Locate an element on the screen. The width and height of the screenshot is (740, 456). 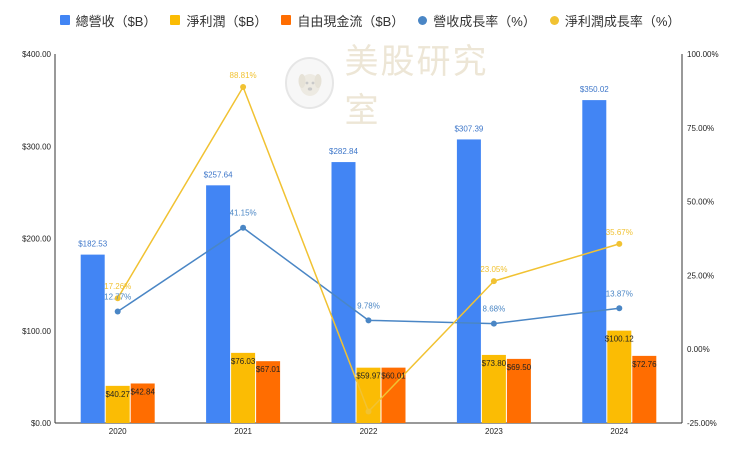
data-label: 12.77% is located at coordinates (117, 297).